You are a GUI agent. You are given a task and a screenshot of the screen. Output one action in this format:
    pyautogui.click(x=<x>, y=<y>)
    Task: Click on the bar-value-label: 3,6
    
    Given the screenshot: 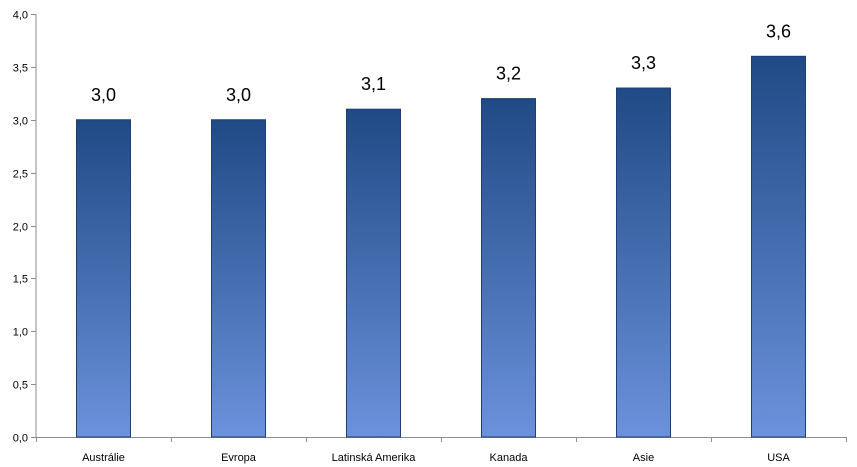 What is the action you would take?
    pyautogui.click(x=778, y=31)
    